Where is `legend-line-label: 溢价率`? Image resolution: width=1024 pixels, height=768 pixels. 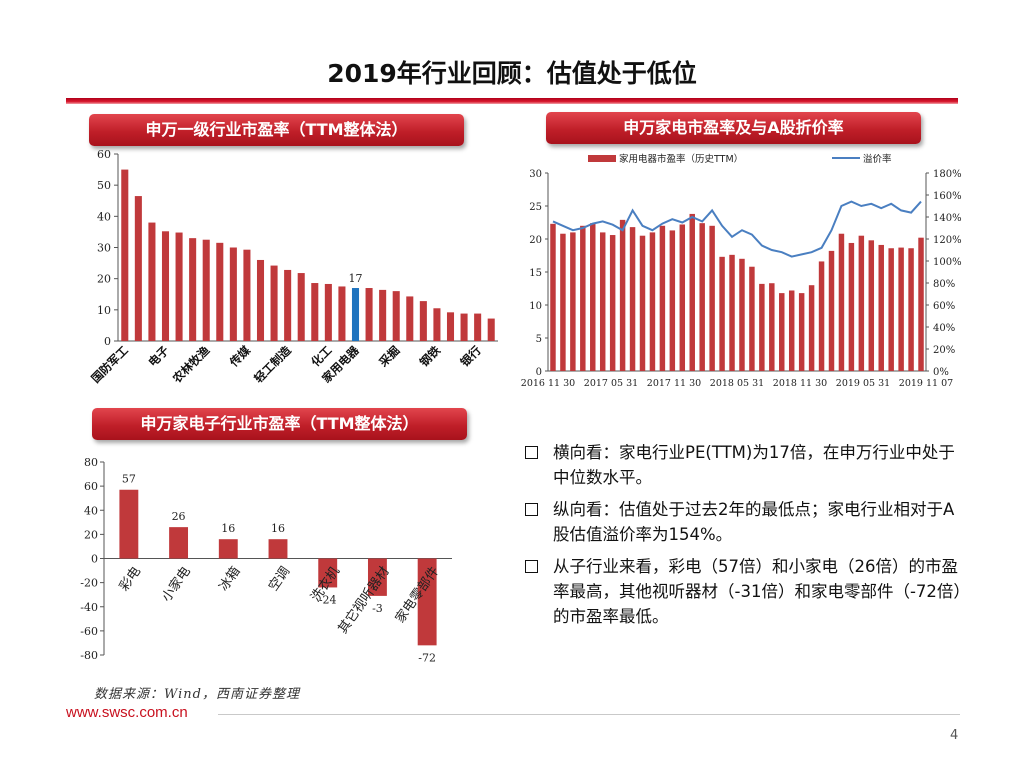
legend-line-label: 溢价率 is located at coordinates (877, 159).